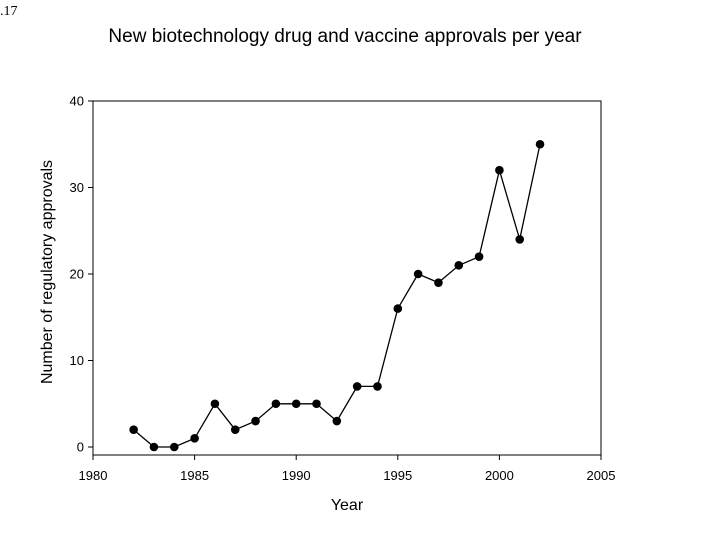  I want to click on x-axis-label: Year, so click(347, 505).